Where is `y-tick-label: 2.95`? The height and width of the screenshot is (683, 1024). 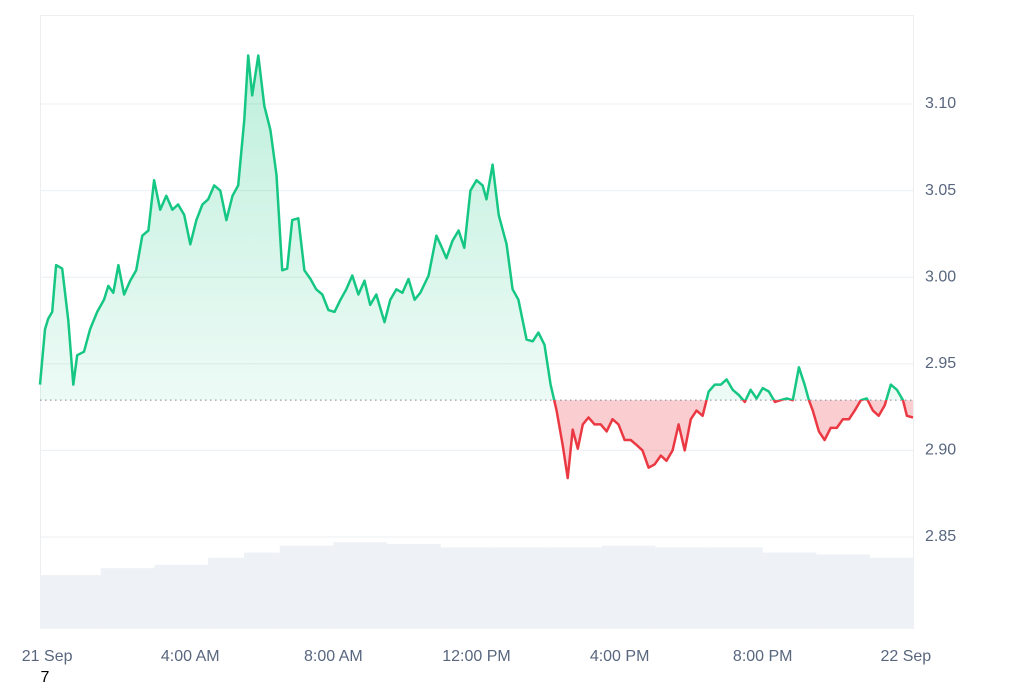 y-tick-label: 2.95 is located at coordinates (940, 363).